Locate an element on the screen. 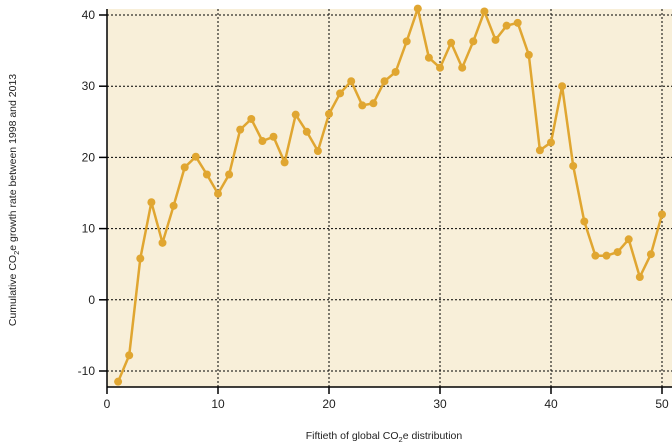 The image size is (672, 447). x-tick-label: 20 is located at coordinates (329, 404).